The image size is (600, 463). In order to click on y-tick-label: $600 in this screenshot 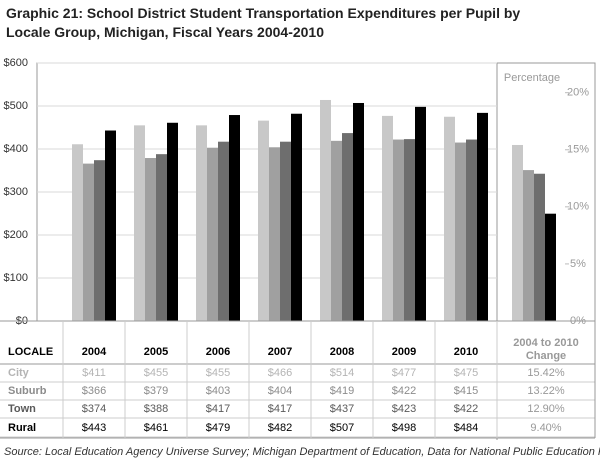, I will do `click(16, 63)`.